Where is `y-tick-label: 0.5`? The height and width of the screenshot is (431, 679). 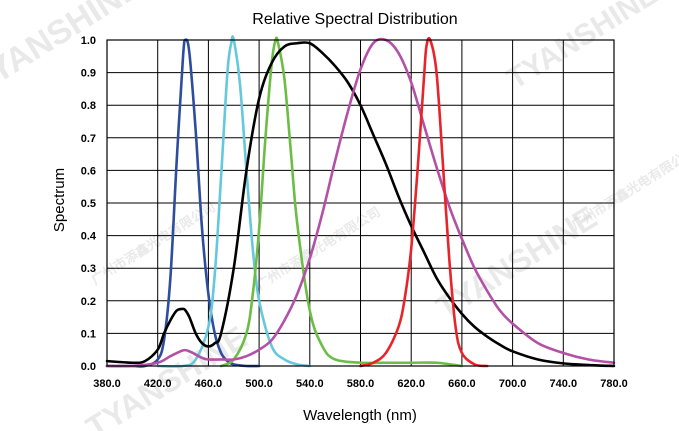
y-tick-label: 0.5 is located at coordinates (88, 204).